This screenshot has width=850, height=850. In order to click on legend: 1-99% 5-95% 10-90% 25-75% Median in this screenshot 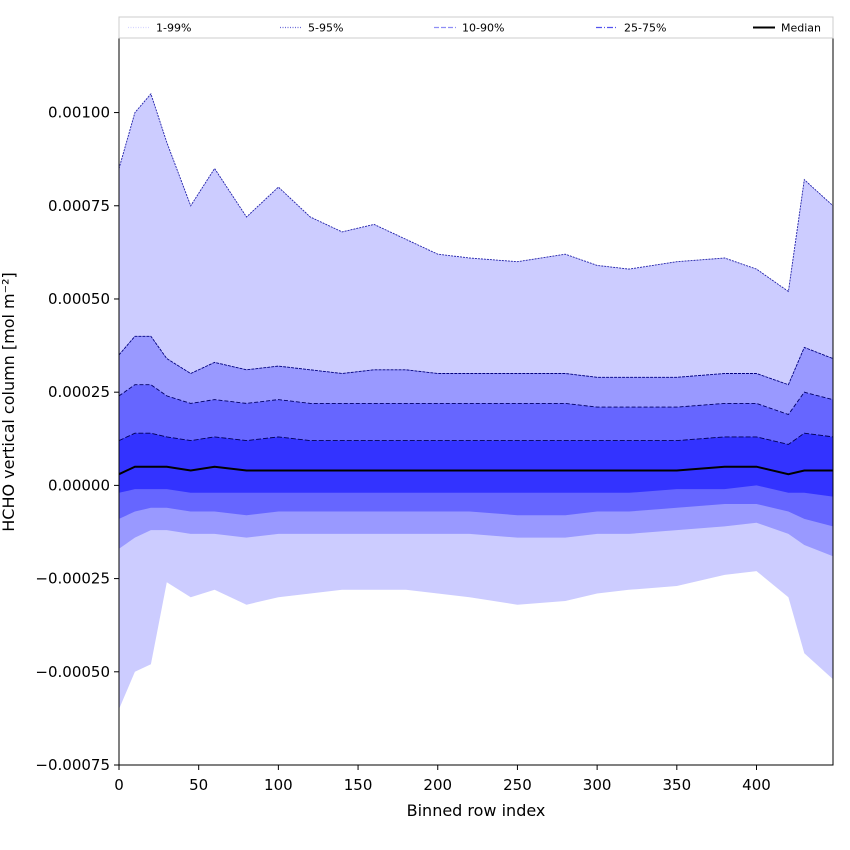, I will do `click(476, 27)`.